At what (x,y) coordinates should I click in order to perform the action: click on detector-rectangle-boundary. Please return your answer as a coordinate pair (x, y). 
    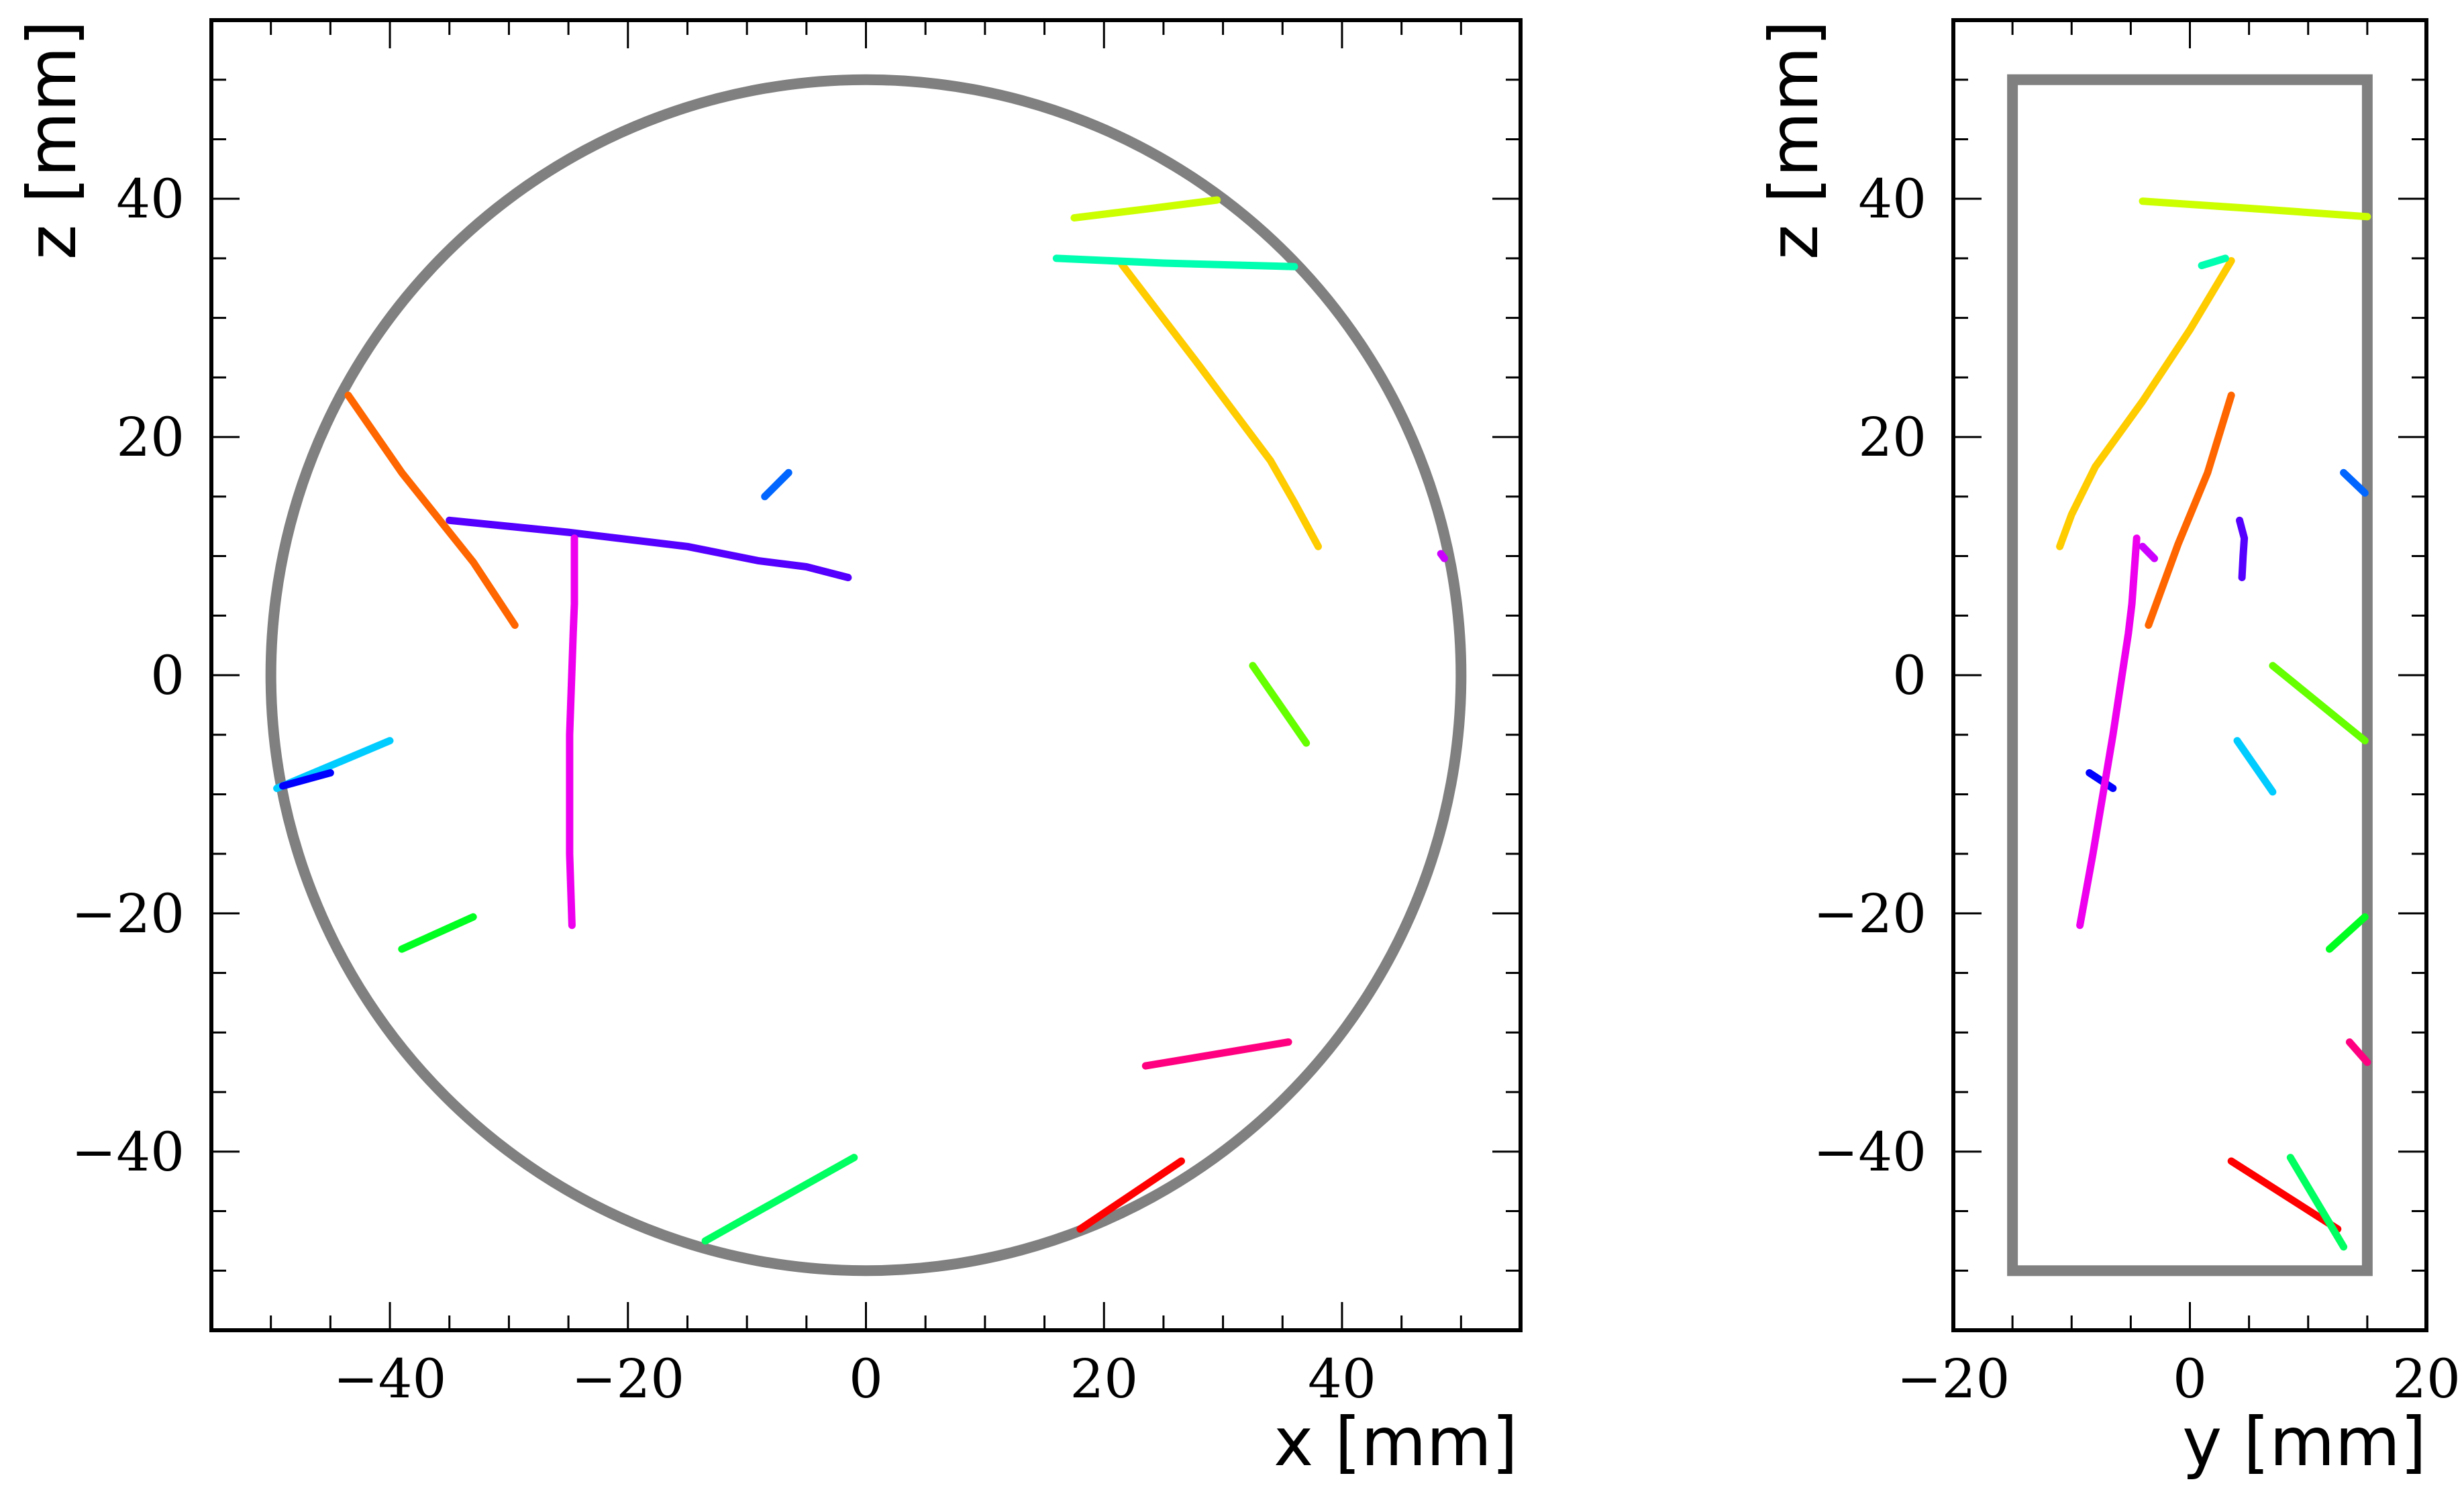
    Looking at the image, I should click on (2190, 676).